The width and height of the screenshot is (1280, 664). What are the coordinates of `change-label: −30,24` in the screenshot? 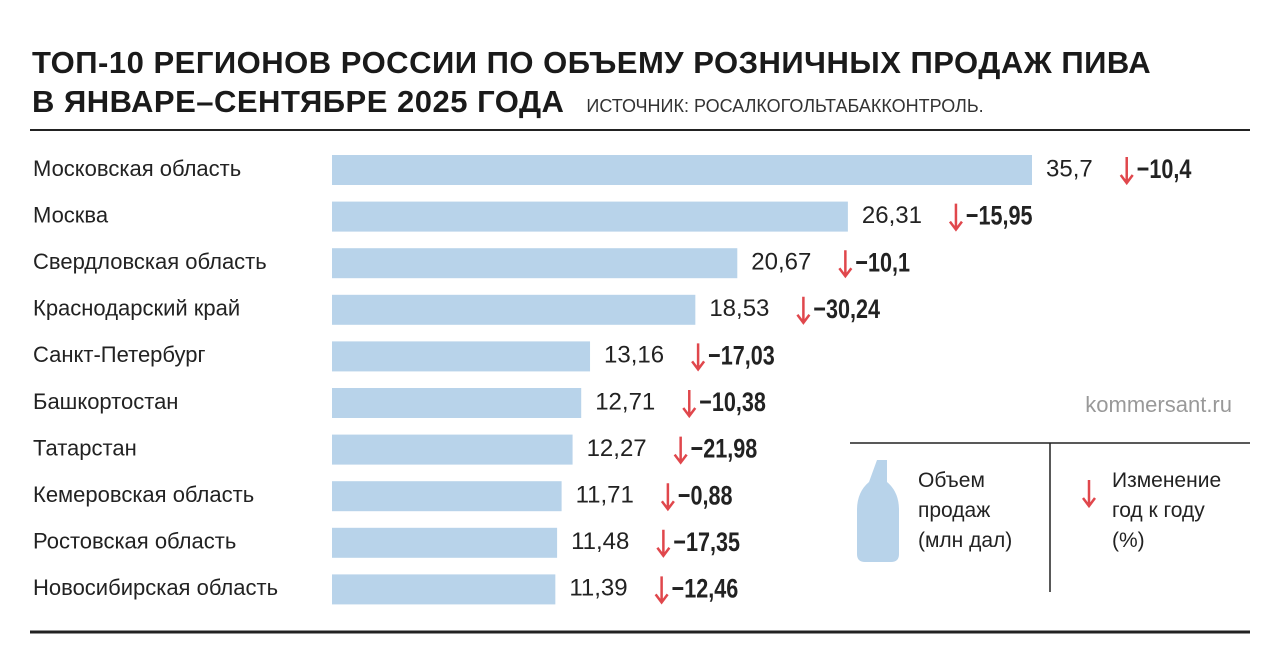 It's located at (846, 310).